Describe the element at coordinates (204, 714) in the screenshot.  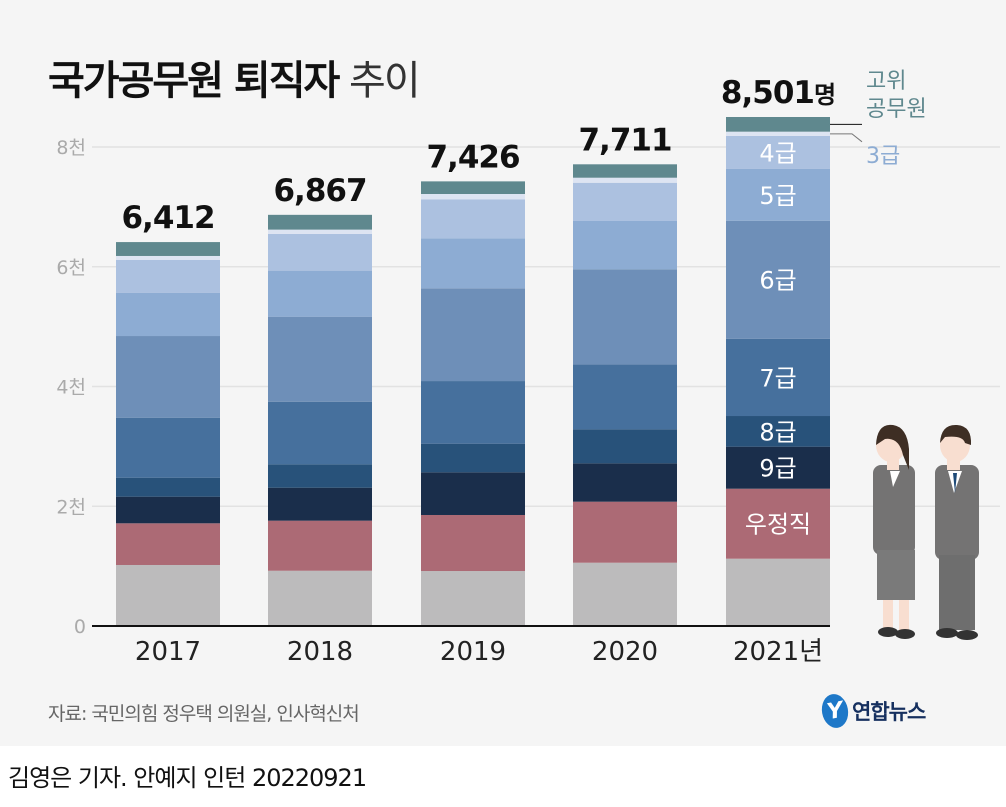
I see `source-note: 자료: 국민의힘 정우택 의원실, 인사혁신처` at that location.